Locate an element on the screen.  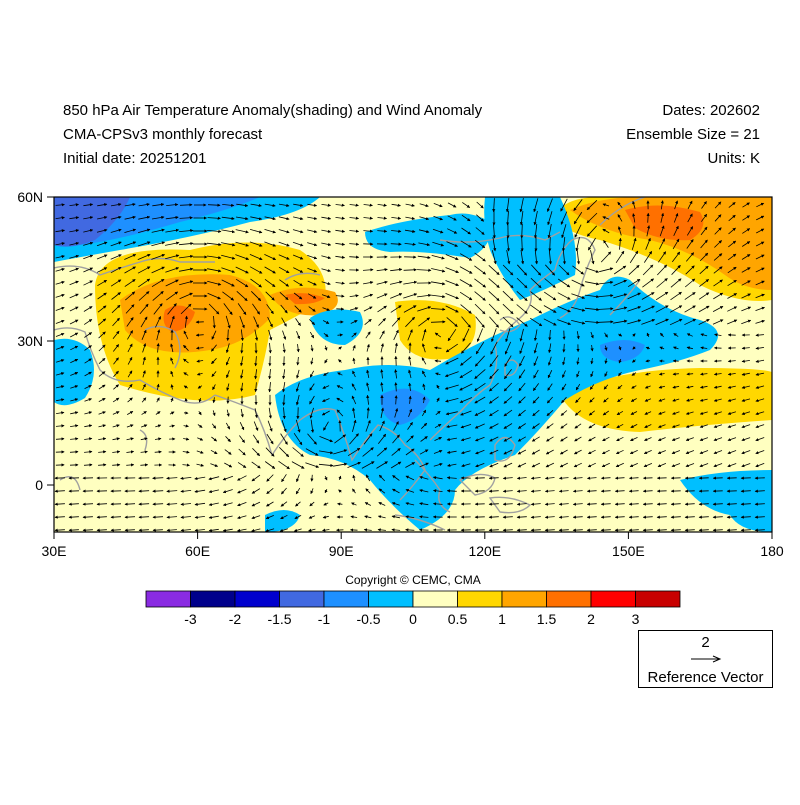
colorbar-label: -1.5 is located at coordinates (279, 619).